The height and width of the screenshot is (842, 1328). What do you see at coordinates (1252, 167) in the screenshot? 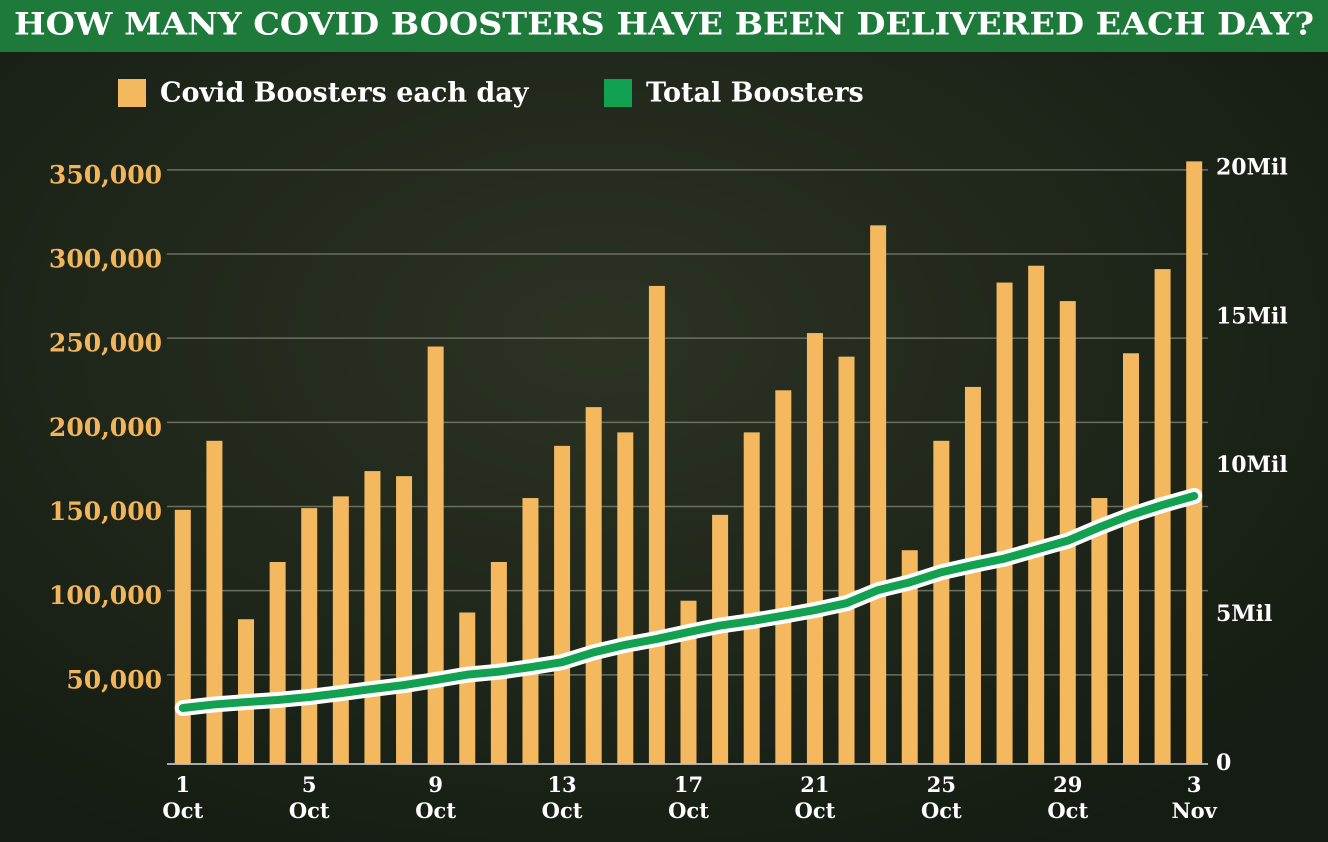
I see `y2-tick-label: 20Mil` at bounding box center [1252, 167].